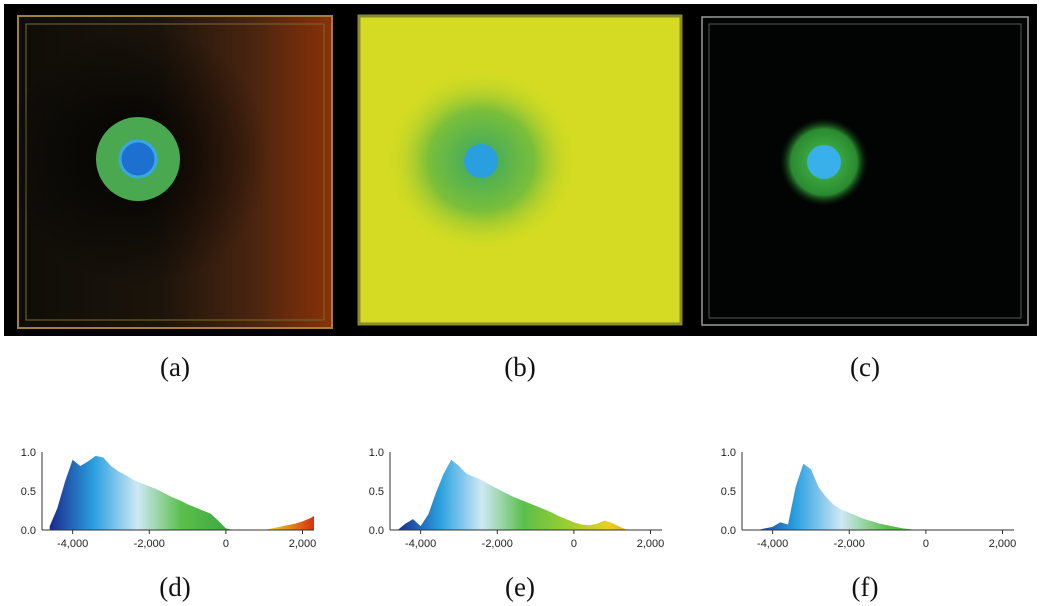 The height and width of the screenshot is (606, 1040). Describe the element at coordinates (175, 587) in the screenshot. I see `caption-d: (d)` at that location.